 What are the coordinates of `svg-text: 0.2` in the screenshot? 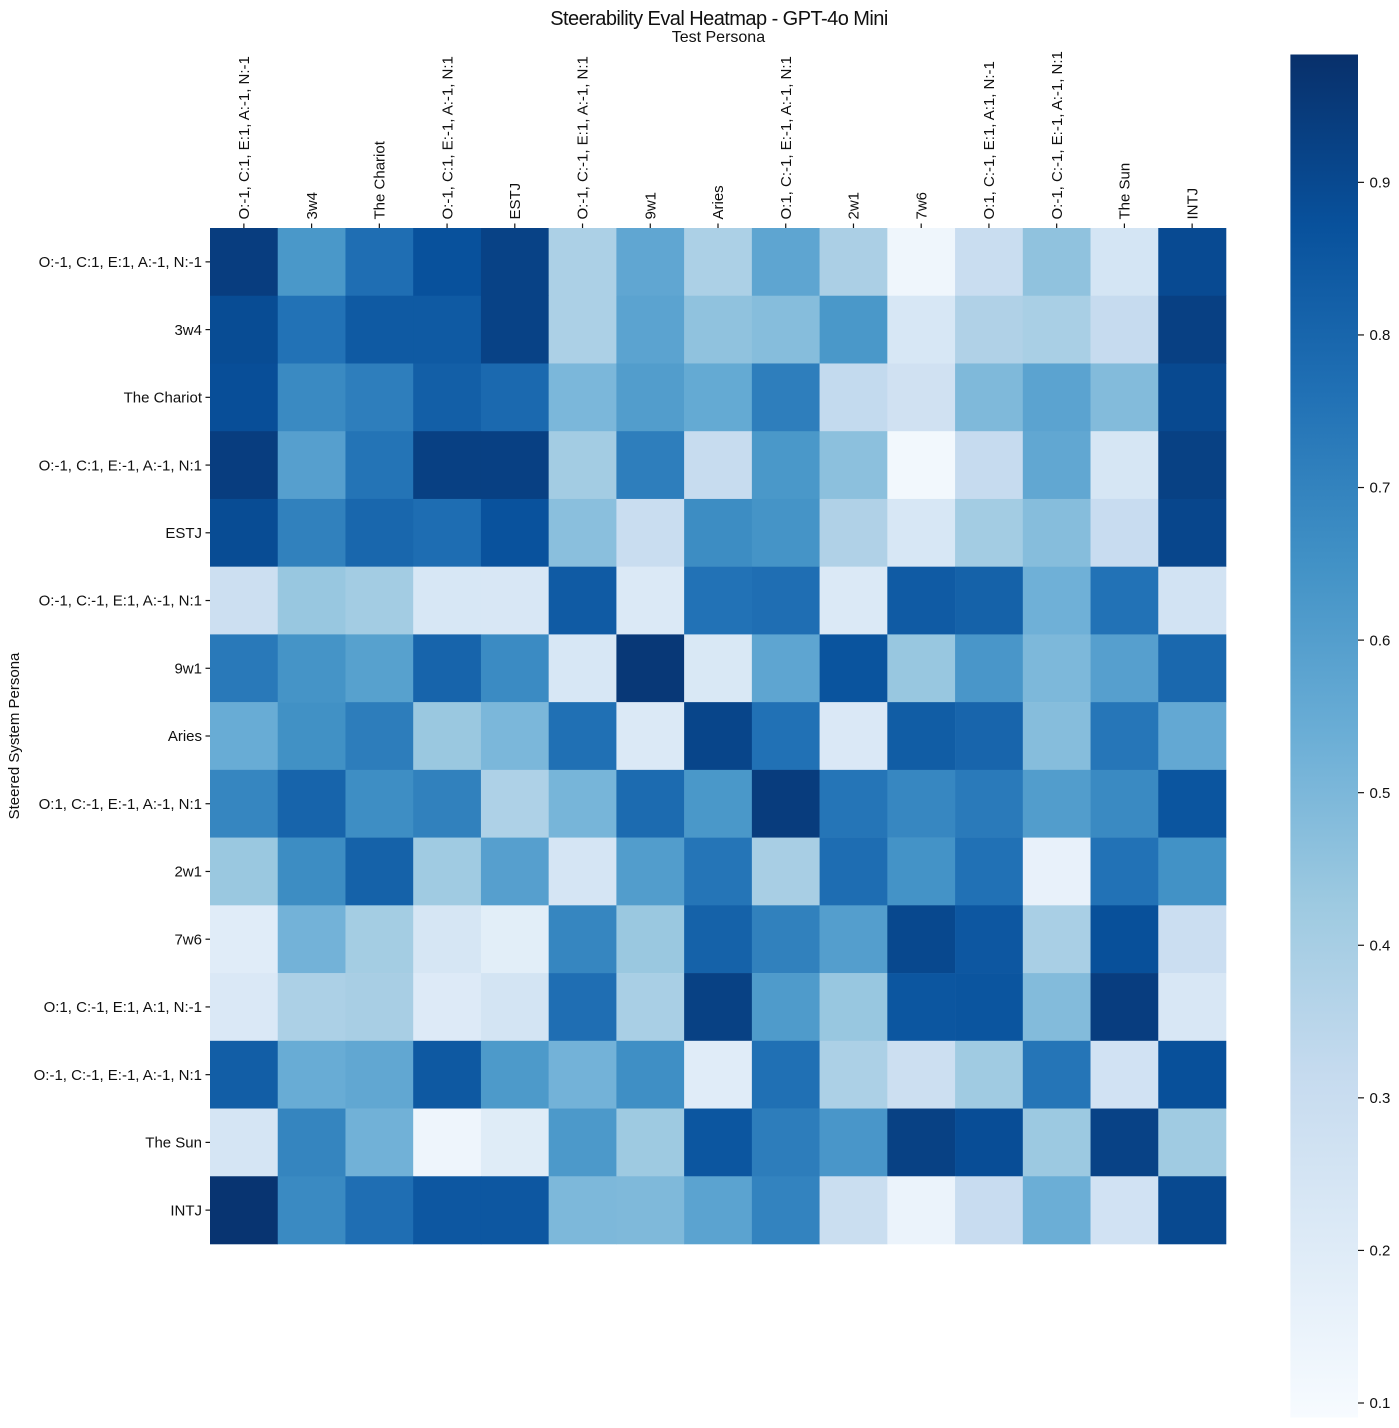 It's located at (1380, 1251).